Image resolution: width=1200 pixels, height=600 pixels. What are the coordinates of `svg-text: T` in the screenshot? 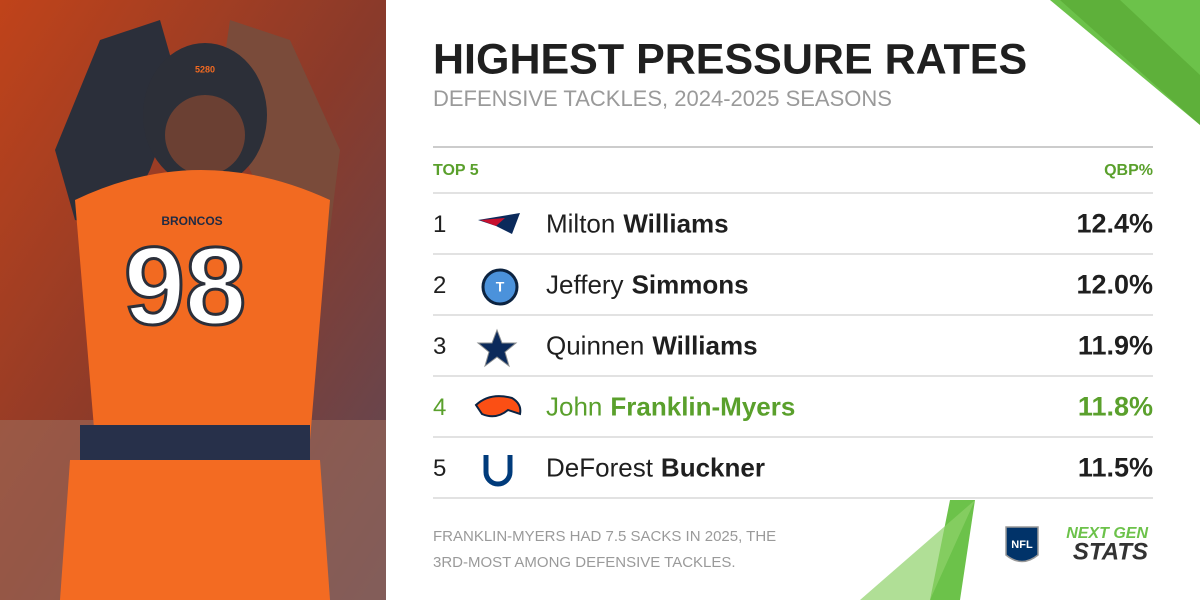 It's located at (500, 287).